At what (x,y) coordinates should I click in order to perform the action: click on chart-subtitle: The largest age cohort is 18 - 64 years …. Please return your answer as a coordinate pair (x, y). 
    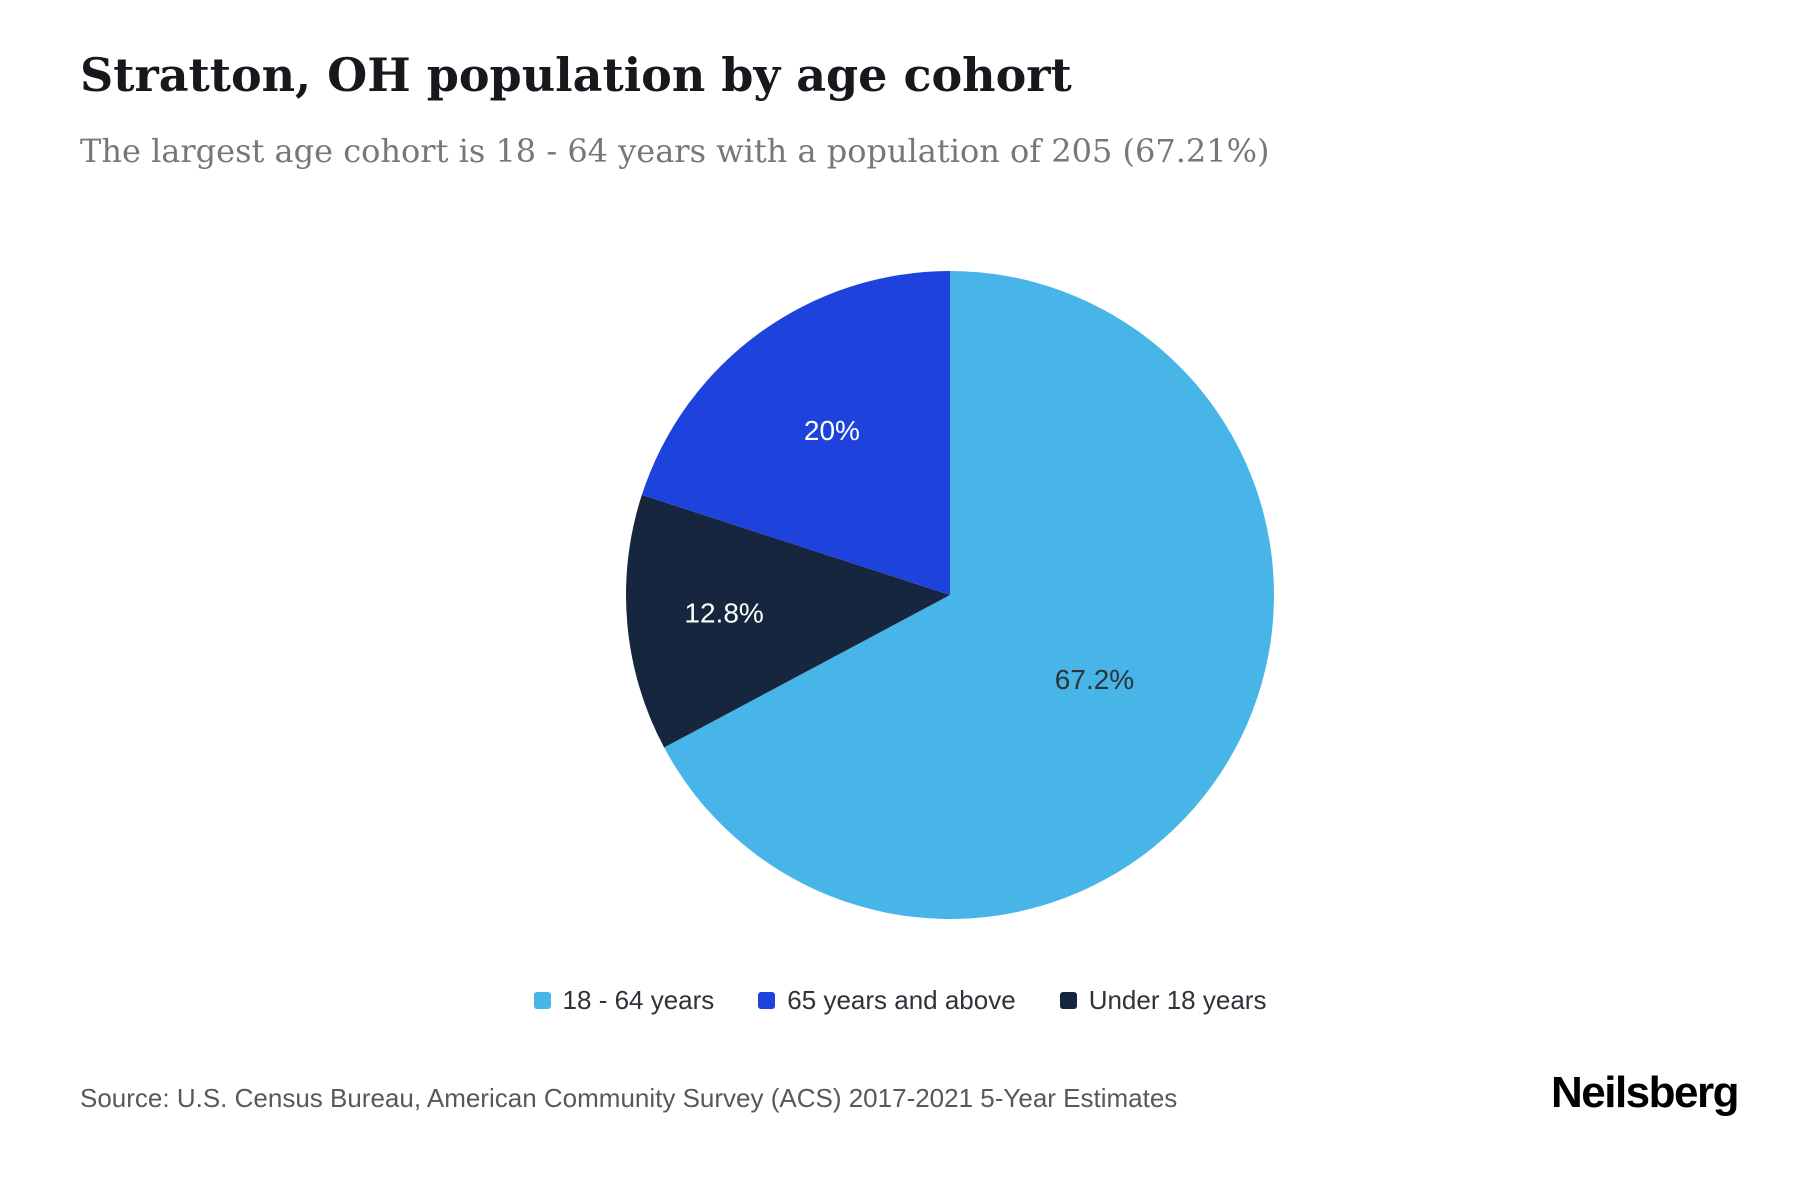
    Looking at the image, I should click on (675, 151).